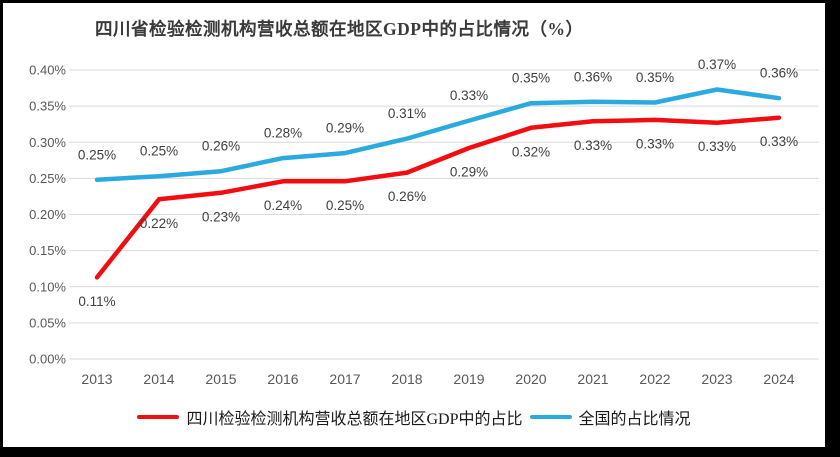 The height and width of the screenshot is (457, 840). What do you see at coordinates (220, 379) in the screenshot?
I see `x-tick-label: 2015` at bounding box center [220, 379].